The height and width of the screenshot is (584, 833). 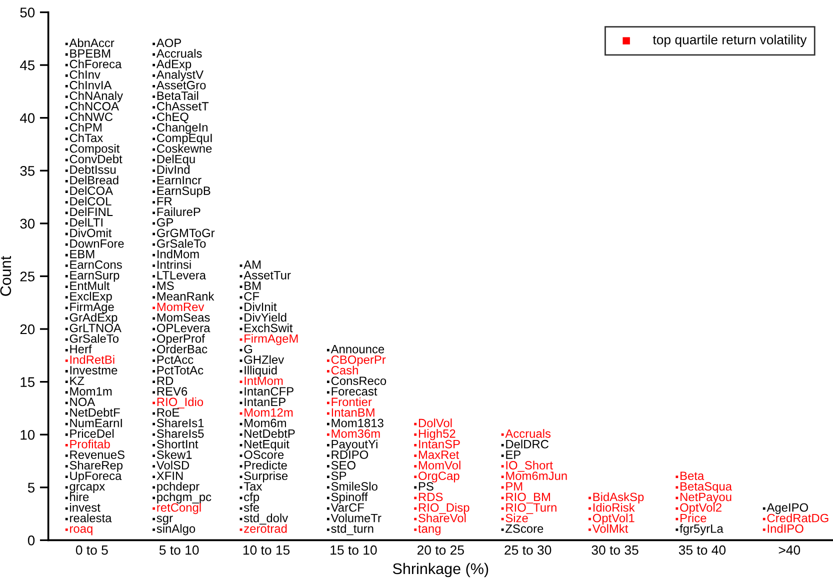 I want to click on data-label: RoE, so click(x=168, y=412).